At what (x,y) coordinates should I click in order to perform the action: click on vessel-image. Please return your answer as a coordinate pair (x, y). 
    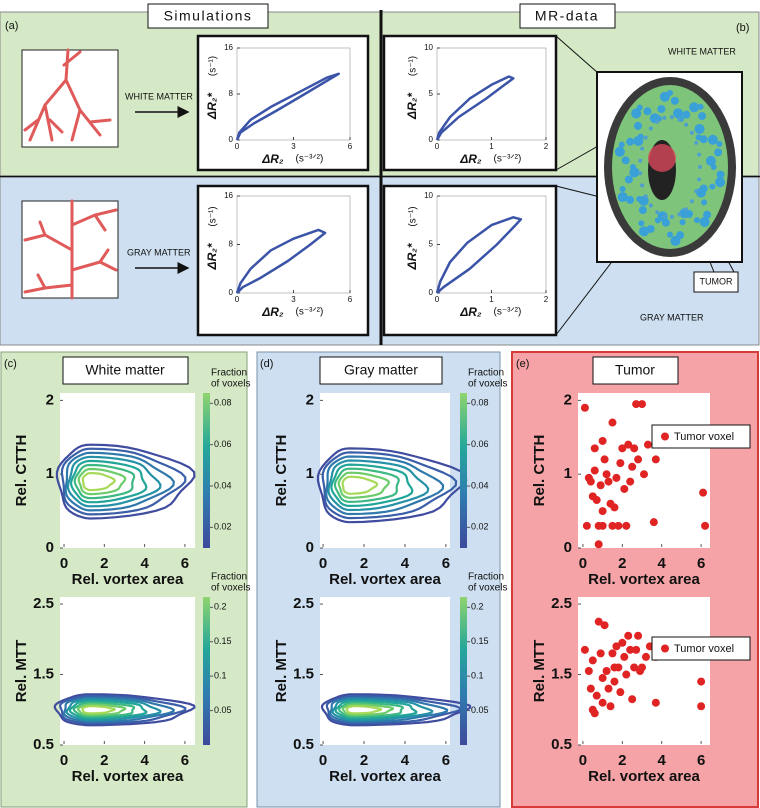
    Looking at the image, I should click on (70, 98).